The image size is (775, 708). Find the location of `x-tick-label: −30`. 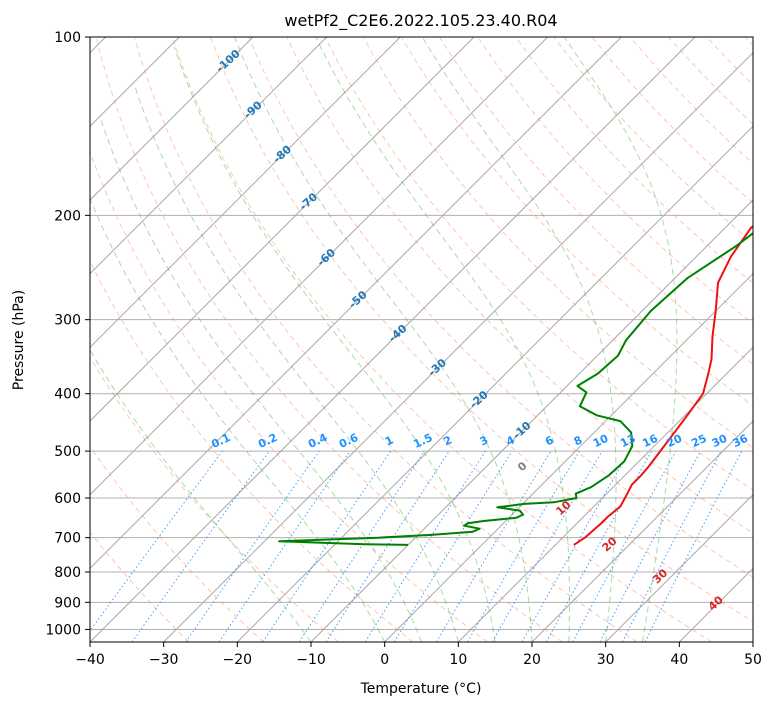

x-tick-label: −30 is located at coordinates (164, 660).